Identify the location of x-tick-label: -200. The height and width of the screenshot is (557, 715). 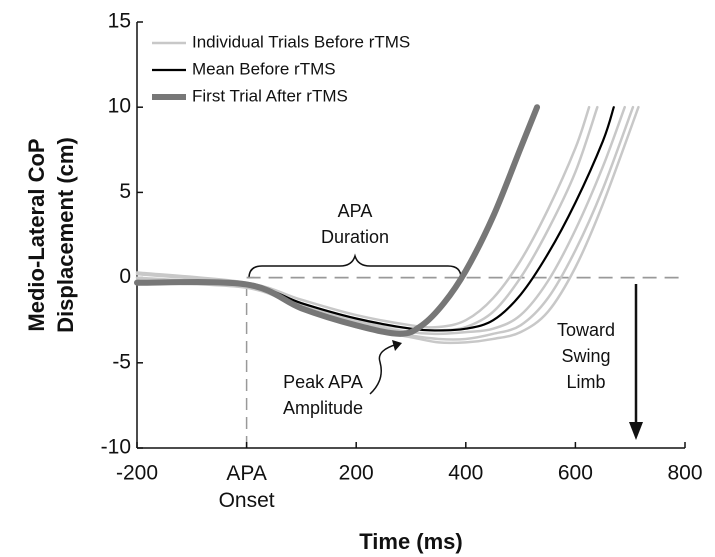
(137, 473).